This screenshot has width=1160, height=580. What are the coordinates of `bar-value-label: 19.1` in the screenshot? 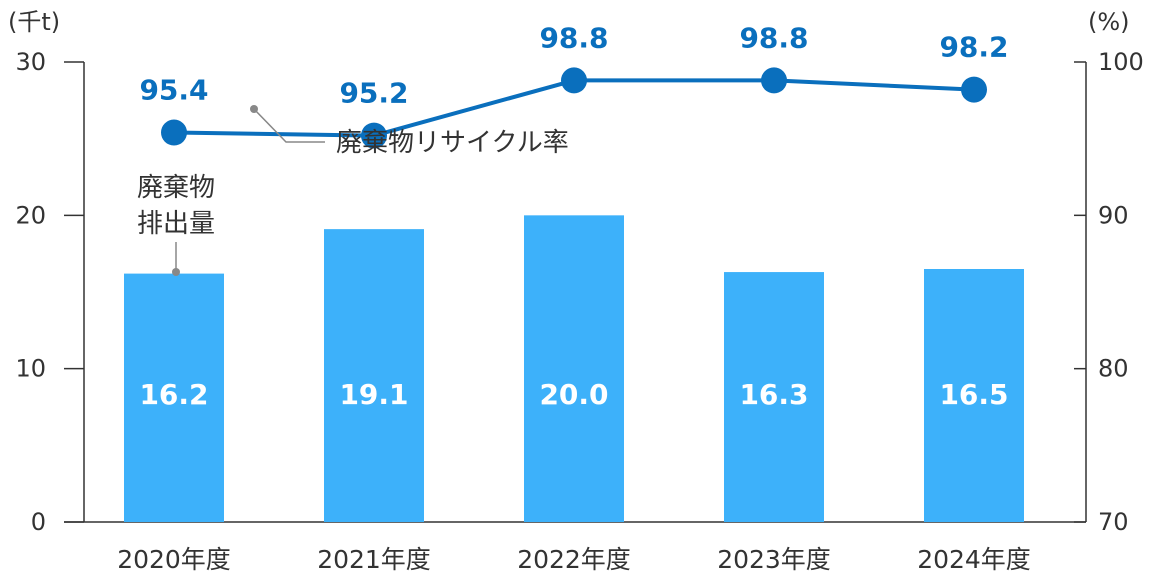 It's located at (373, 394).